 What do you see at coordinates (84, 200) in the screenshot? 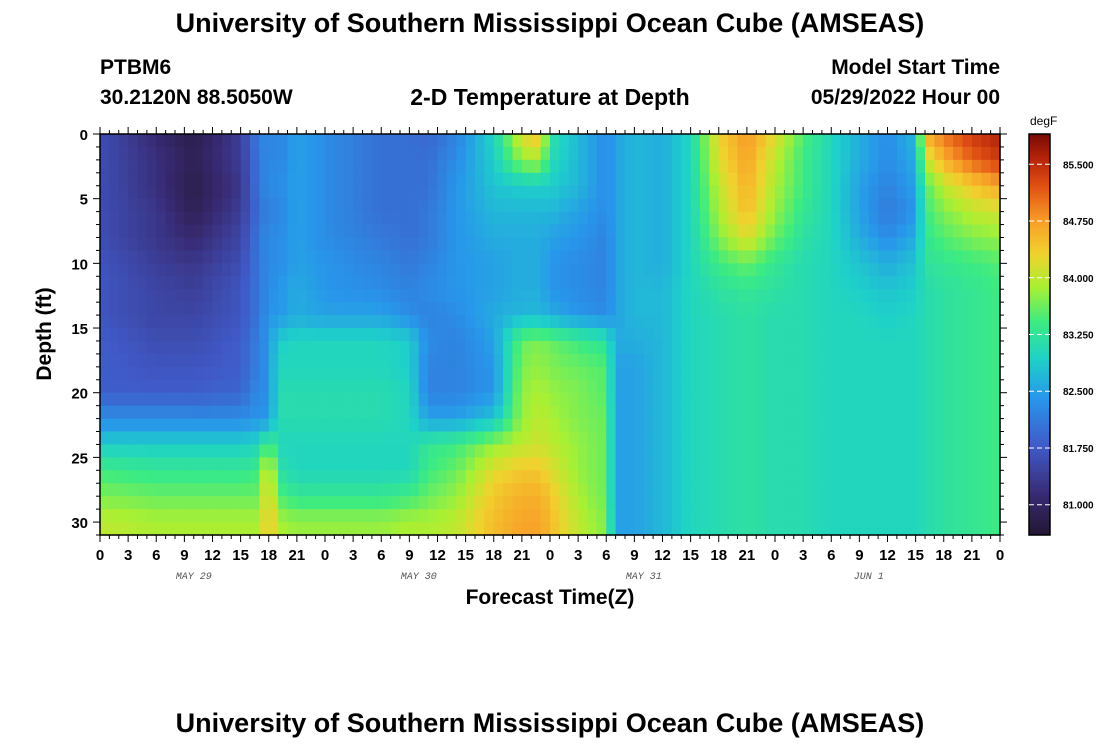
I see `y-tick-label: 5` at bounding box center [84, 200].